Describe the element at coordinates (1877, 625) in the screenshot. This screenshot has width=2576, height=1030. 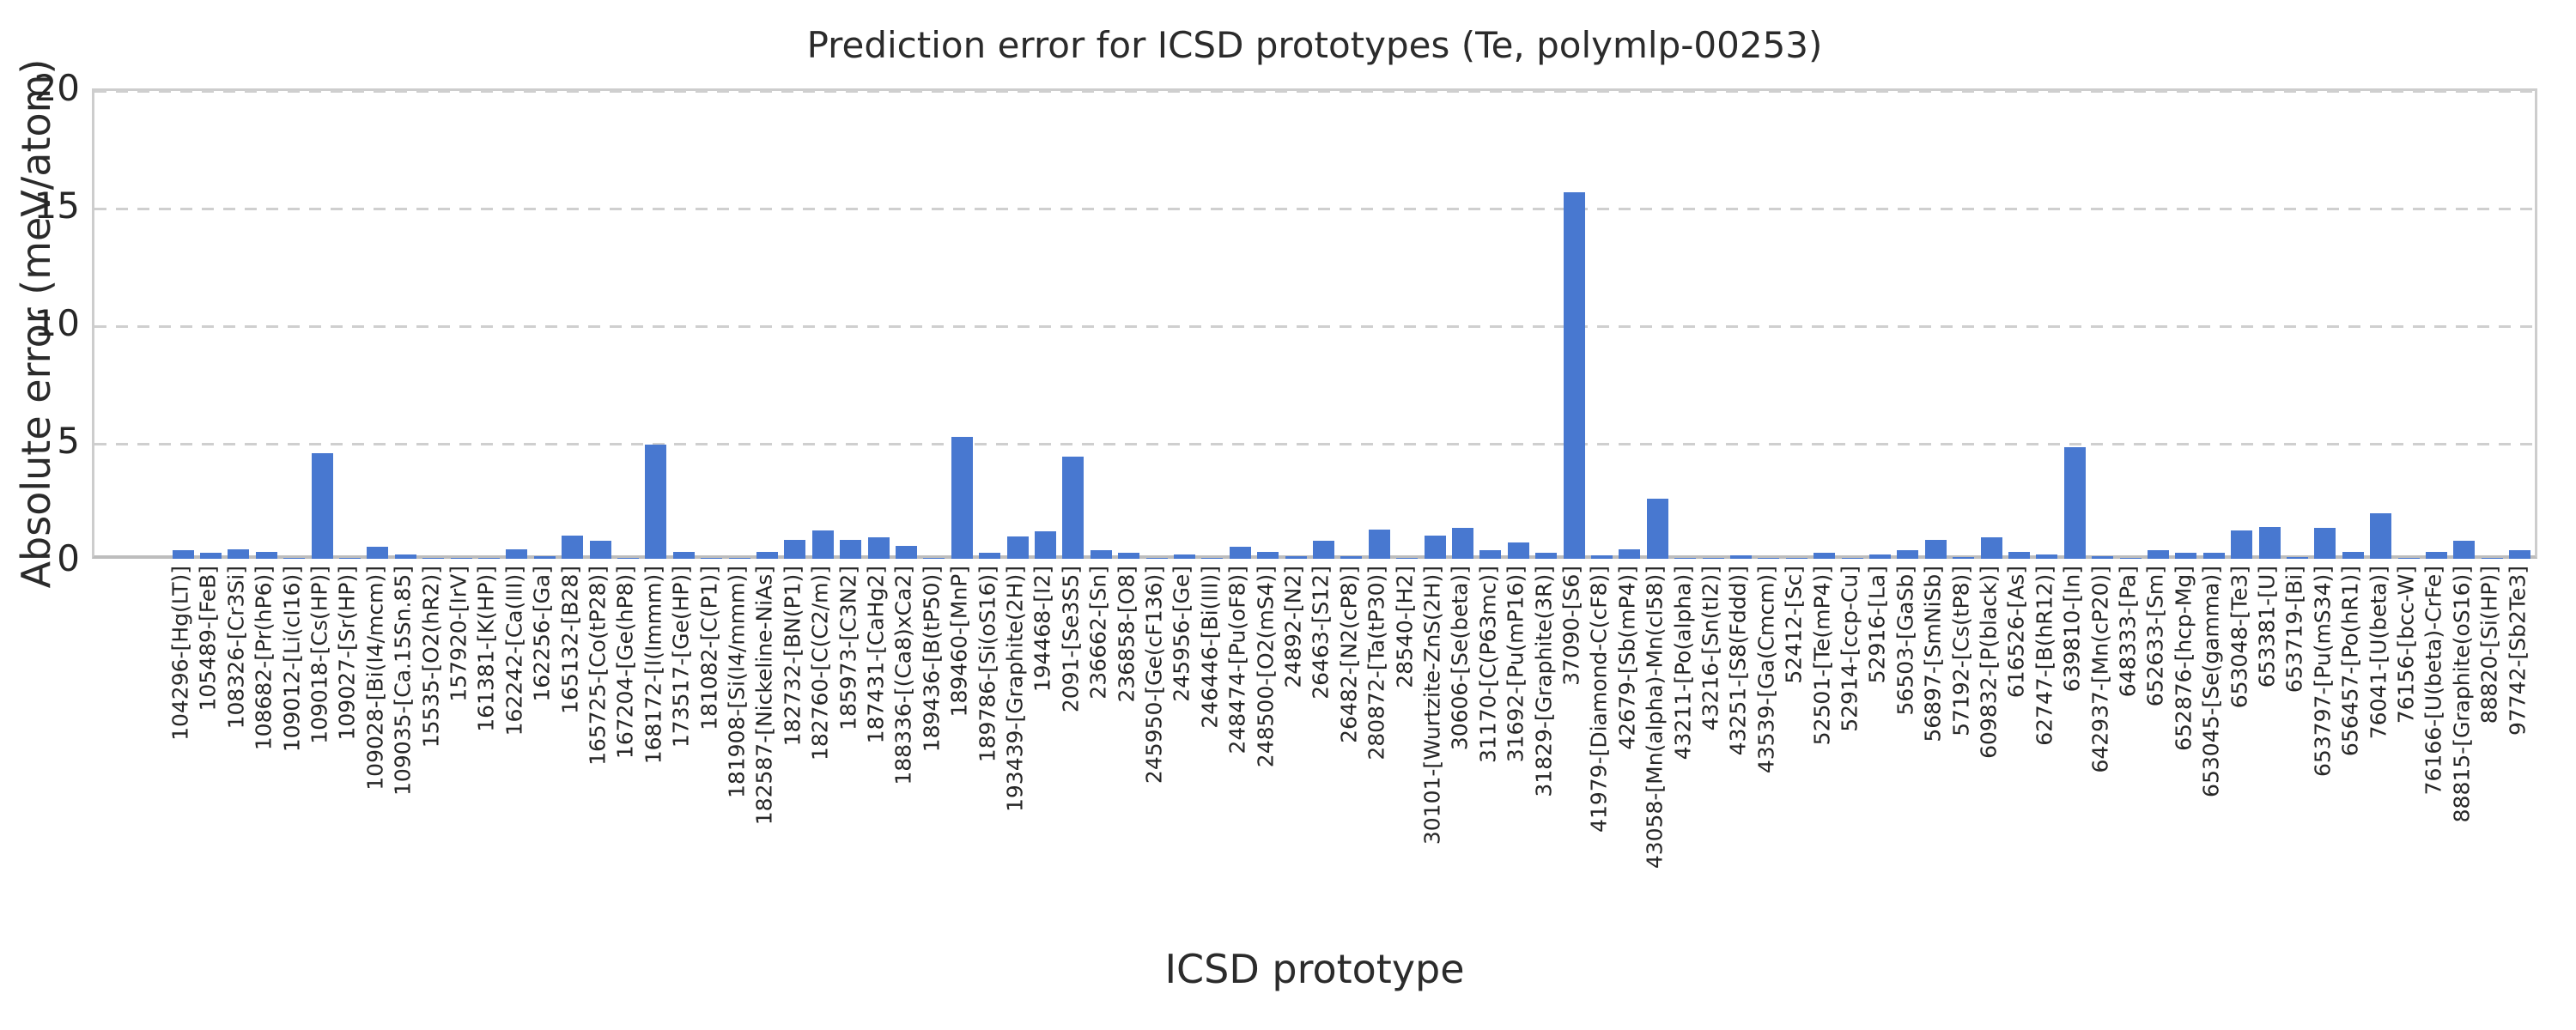
I see `x-tick-label: 52916-[La]` at that location.